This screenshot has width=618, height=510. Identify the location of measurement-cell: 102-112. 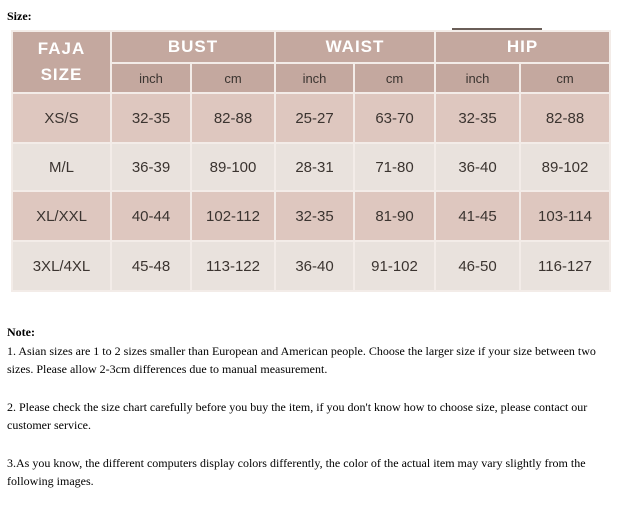
(233, 216).